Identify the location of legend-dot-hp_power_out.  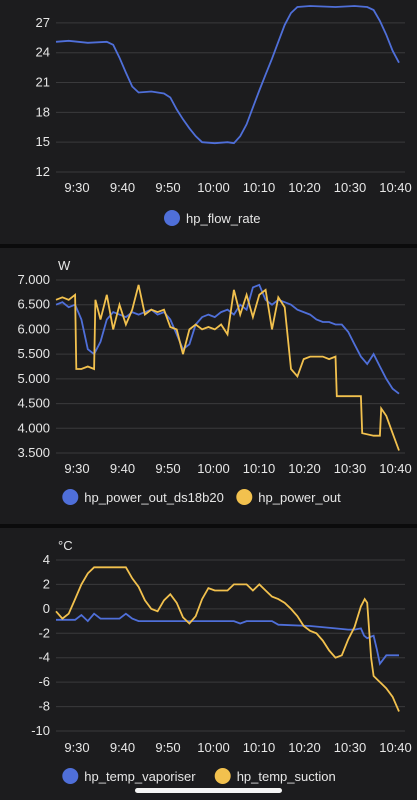
(244, 497).